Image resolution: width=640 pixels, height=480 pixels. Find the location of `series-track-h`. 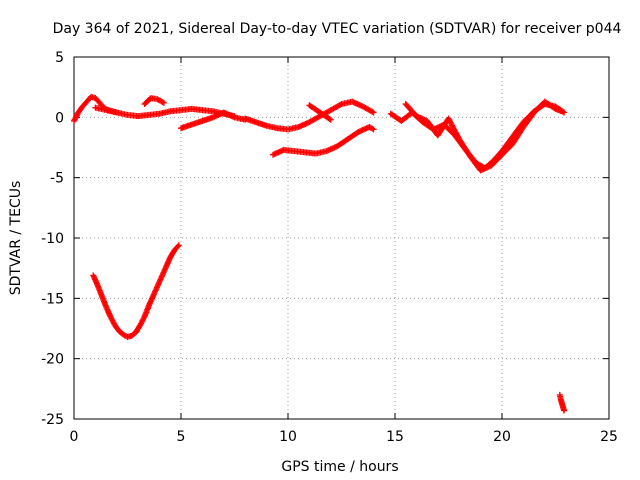

series-track-h is located at coordinates (483, 136).